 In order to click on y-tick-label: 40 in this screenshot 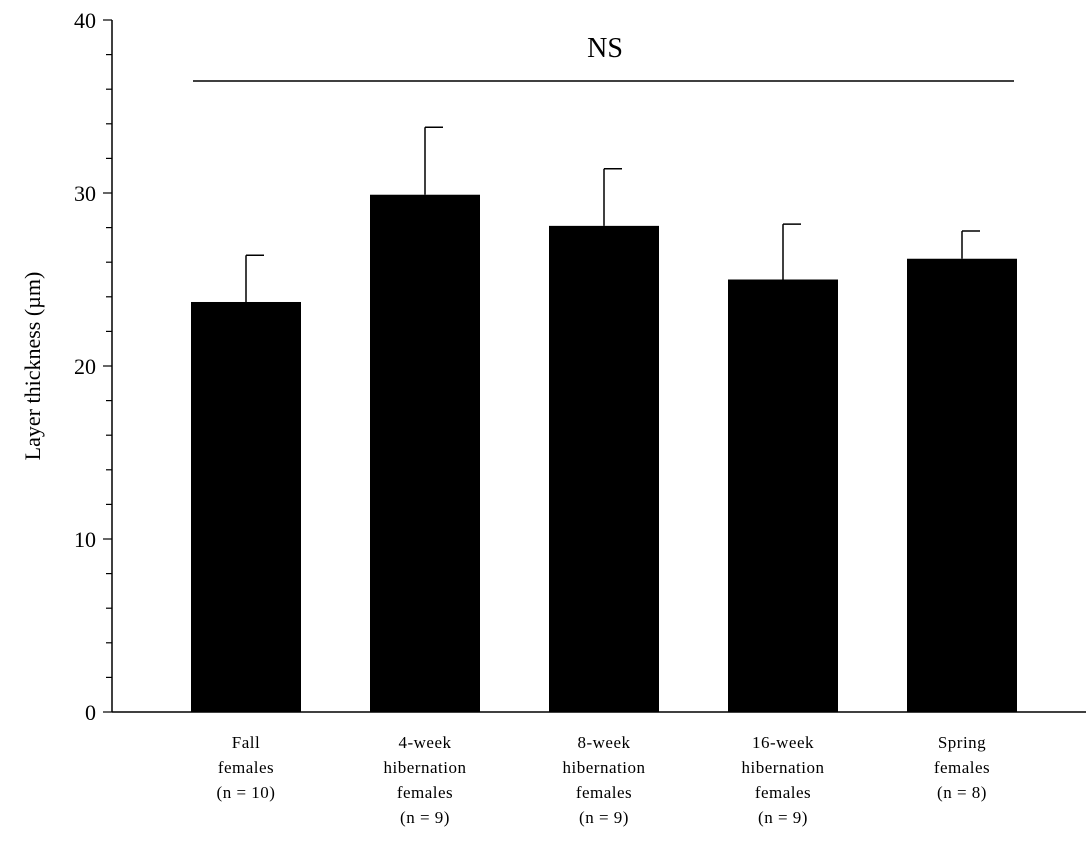, I will do `click(85, 20)`.